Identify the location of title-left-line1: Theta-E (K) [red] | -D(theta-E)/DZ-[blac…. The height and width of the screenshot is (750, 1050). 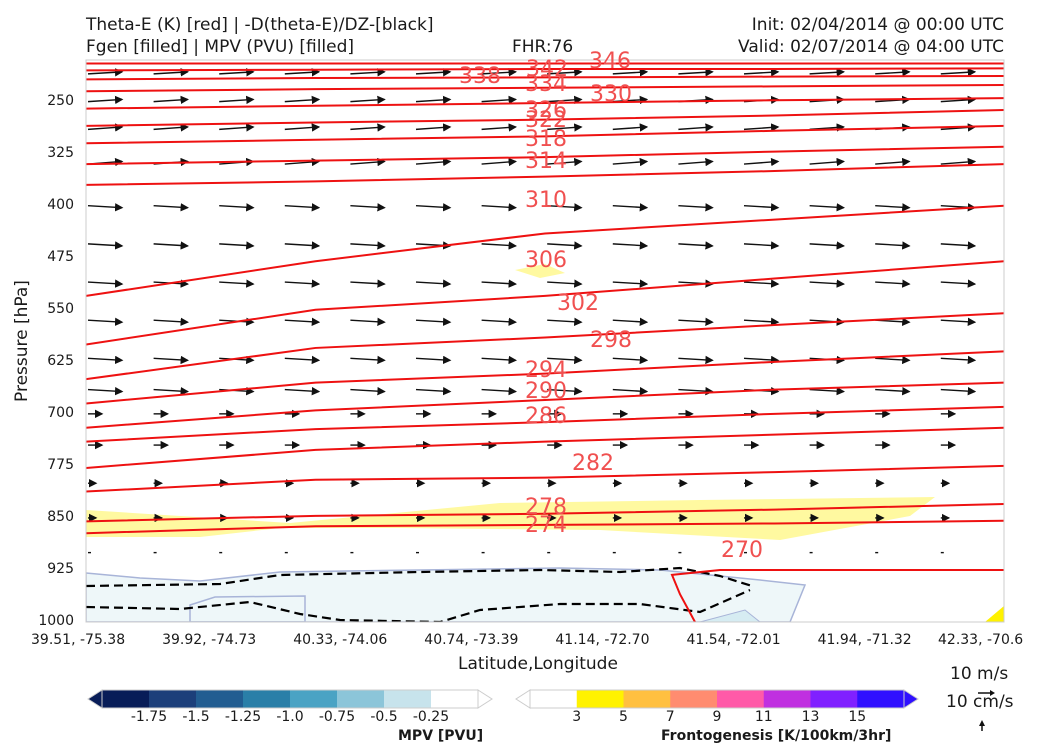
(260, 25).